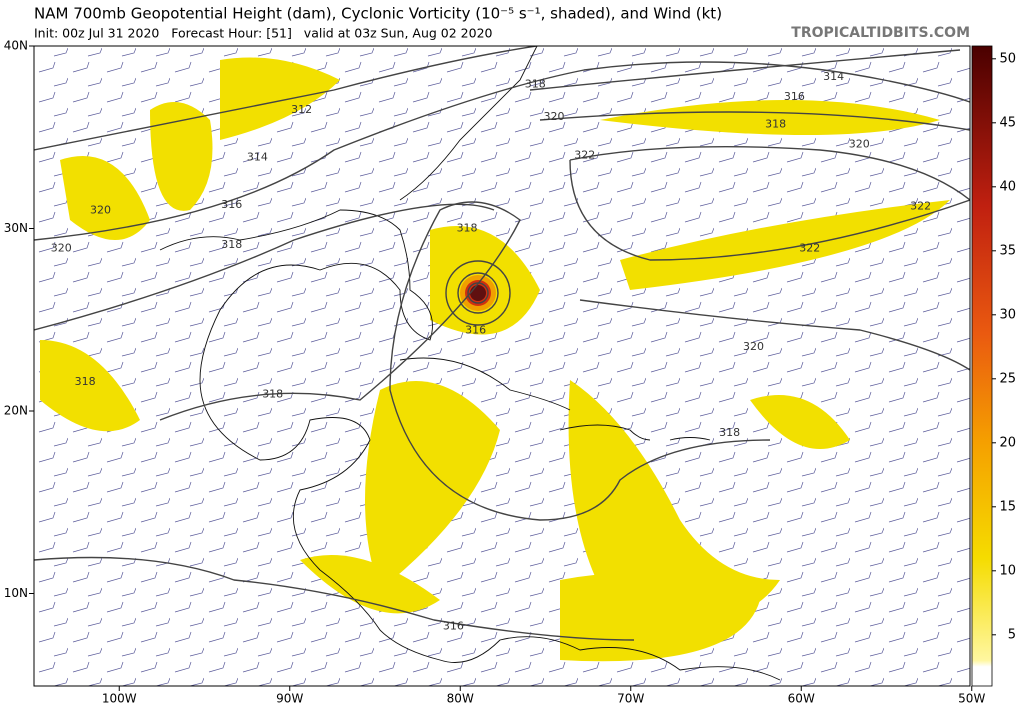 The height and width of the screenshot is (706, 1024). Describe the element at coordinates (880, 33) in the screenshot. I see `watermark: TROPICALTIDBITS.COM` at that location.